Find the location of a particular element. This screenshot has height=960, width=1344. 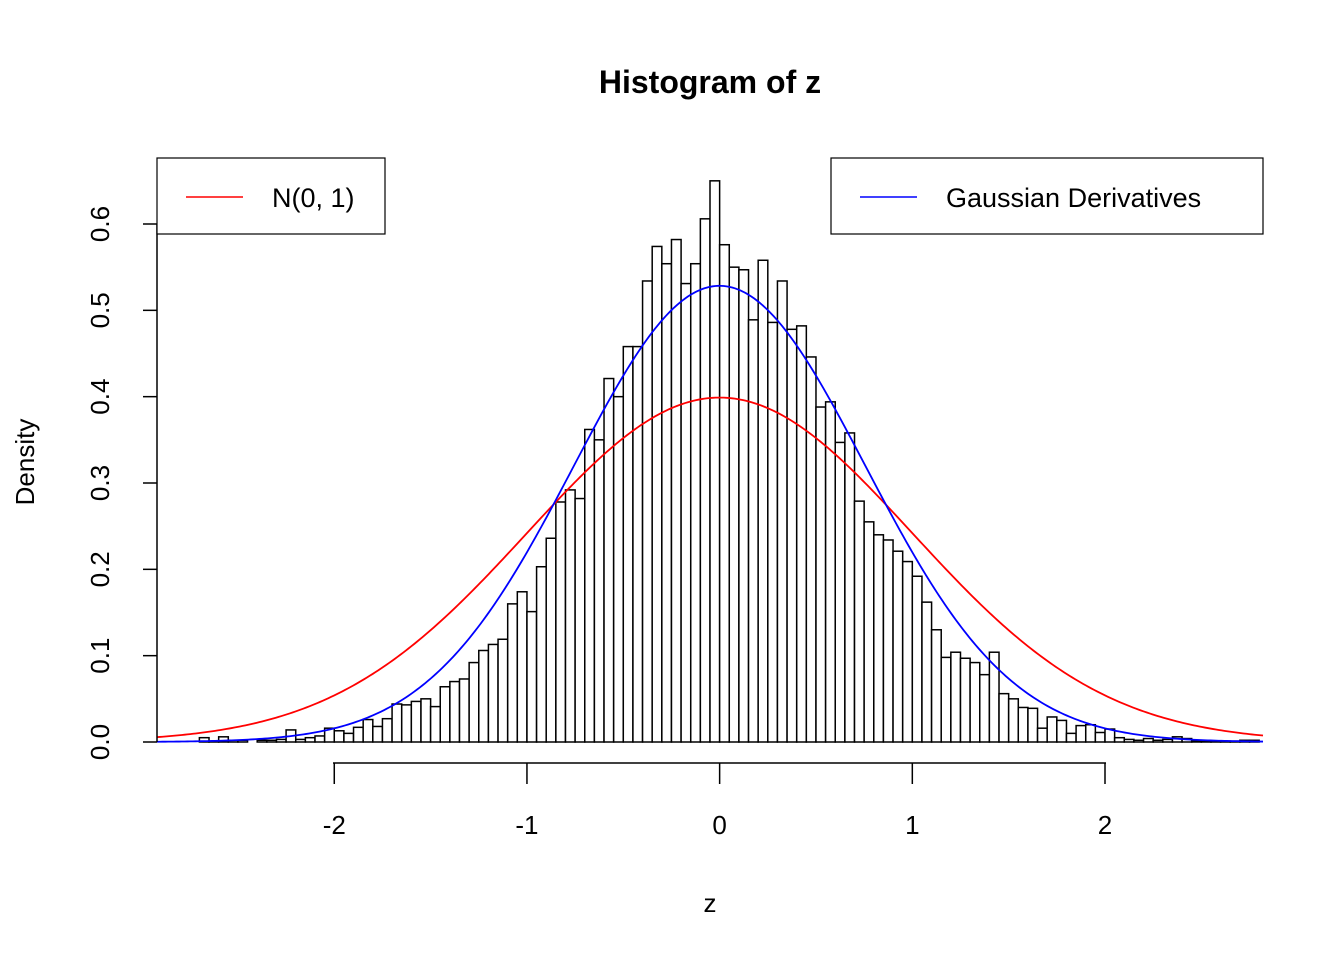

legend-gaussian-derivatives: Gaussian Derivatives is located at coordinates (1047, 196).